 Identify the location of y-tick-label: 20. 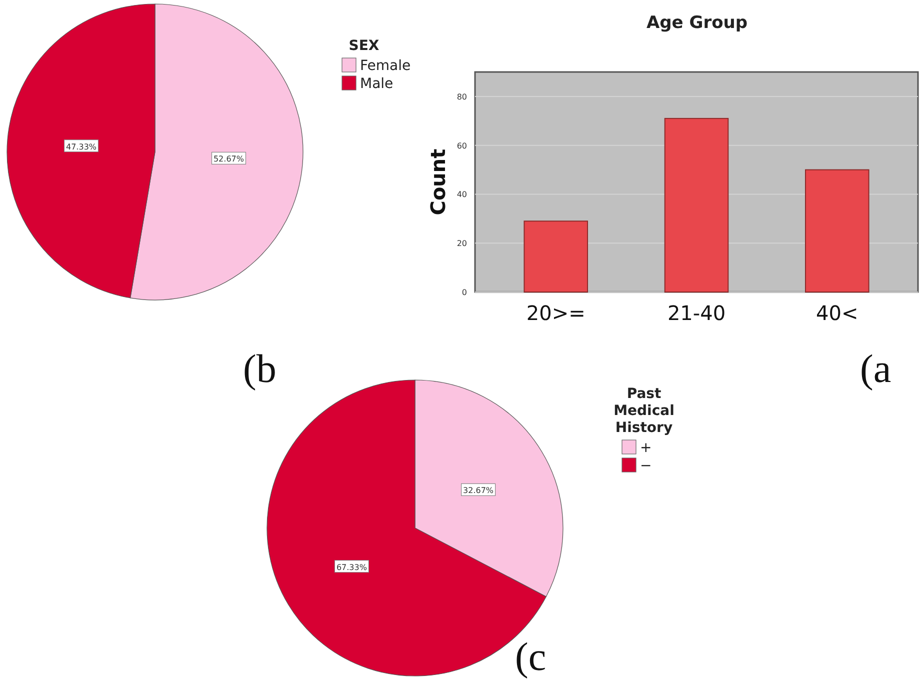
(461, 243).